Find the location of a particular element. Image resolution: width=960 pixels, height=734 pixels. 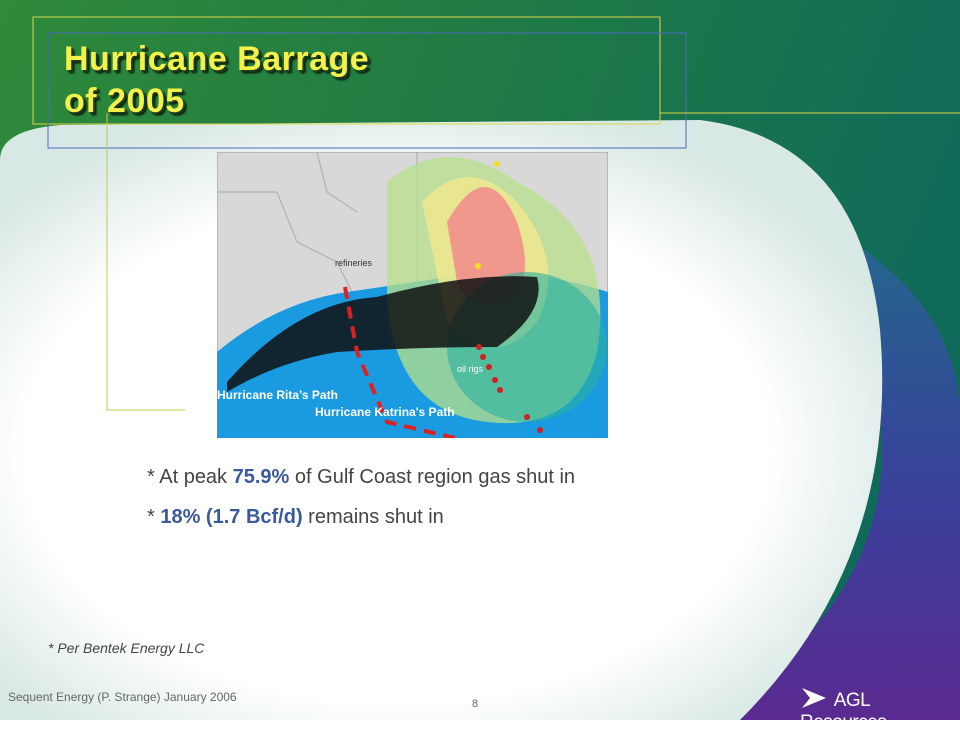

map-label: oil rigs is located at coordinates (470, 369).